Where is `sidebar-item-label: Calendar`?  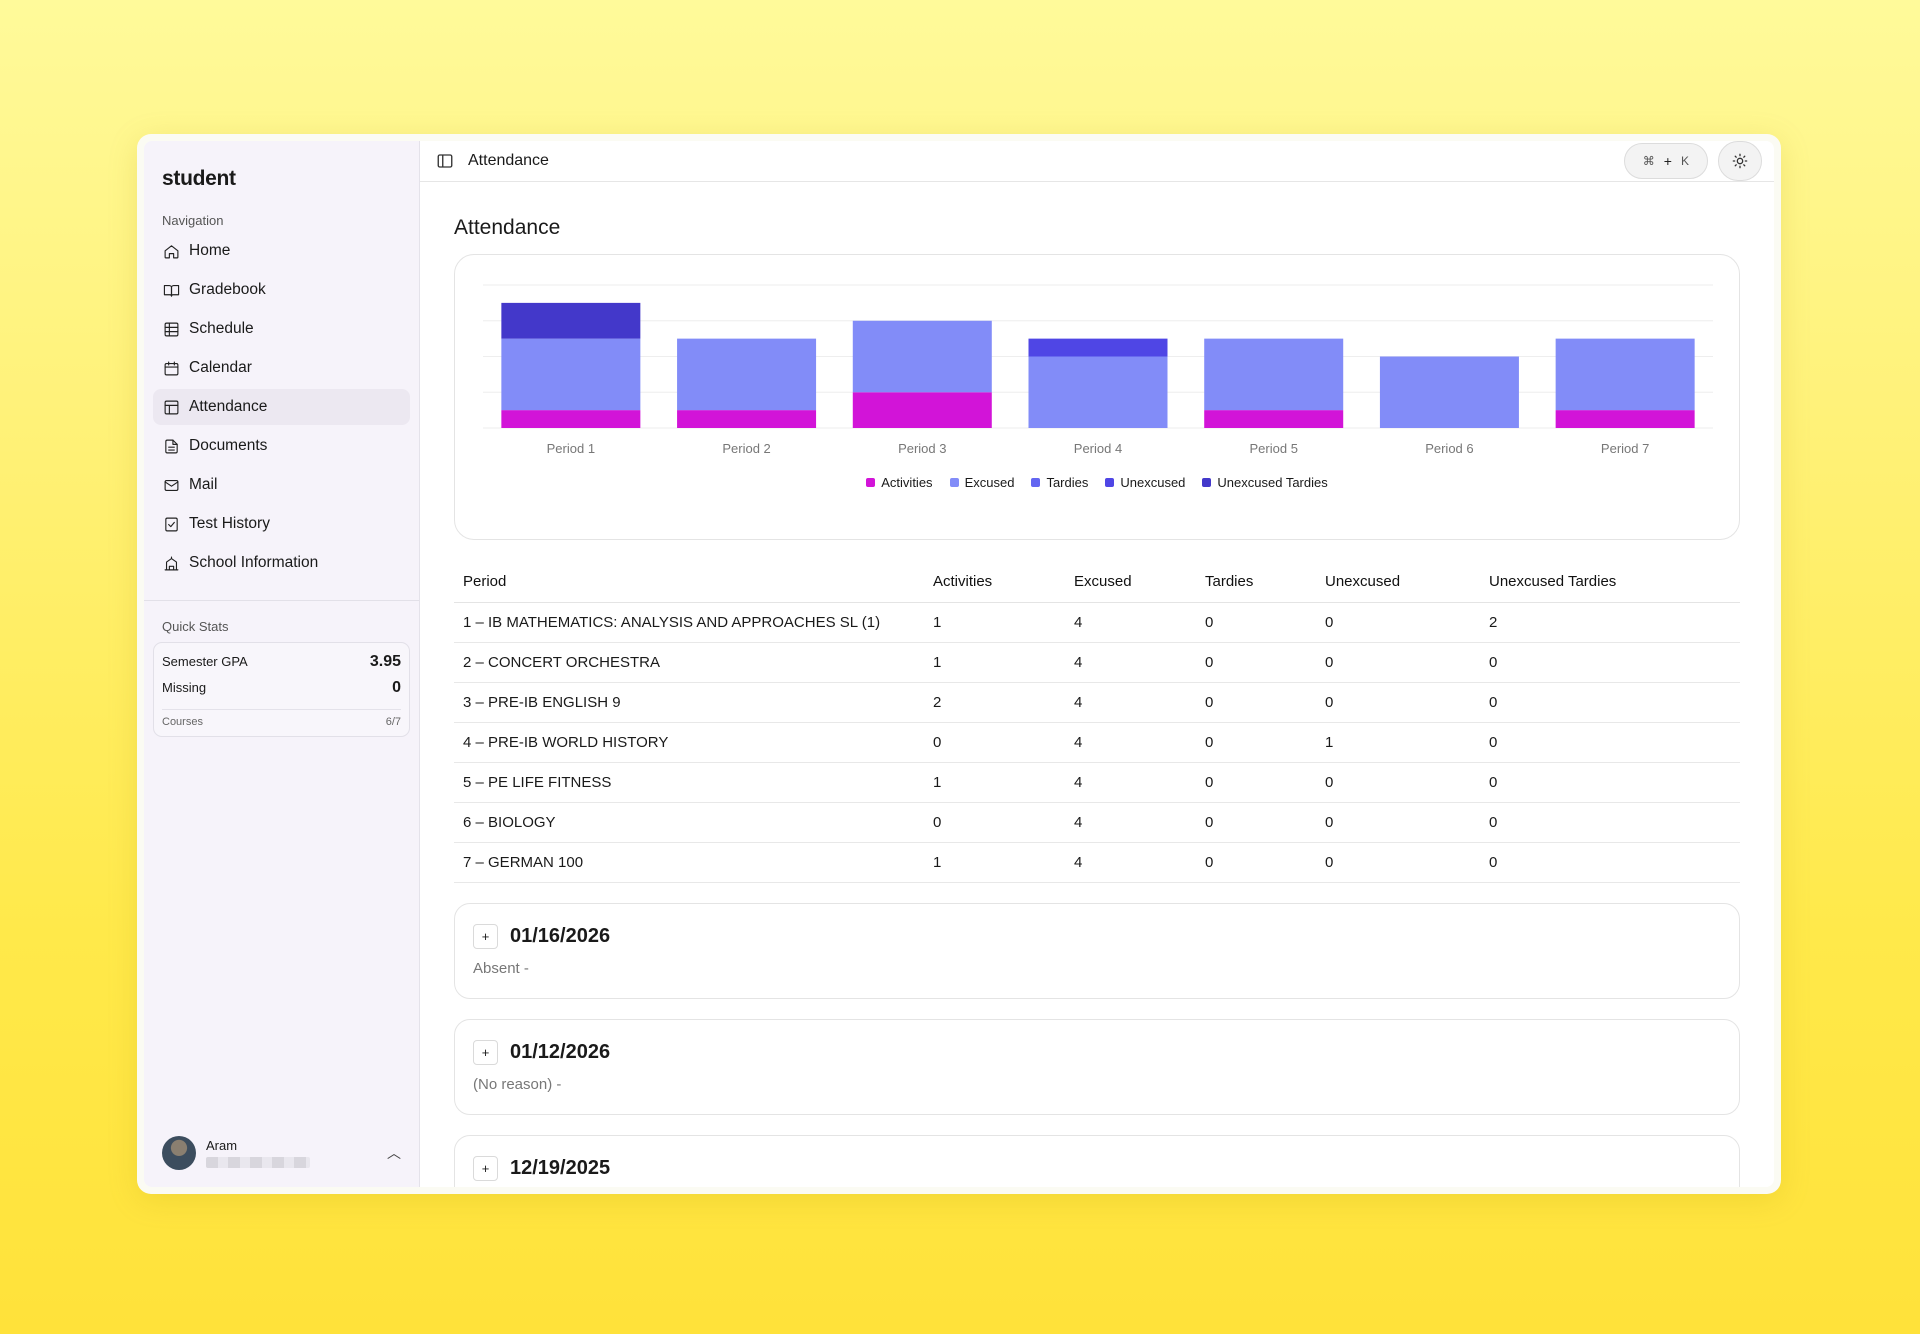 sidebar-item-label: Calendar is located at coordinates (220, 367).